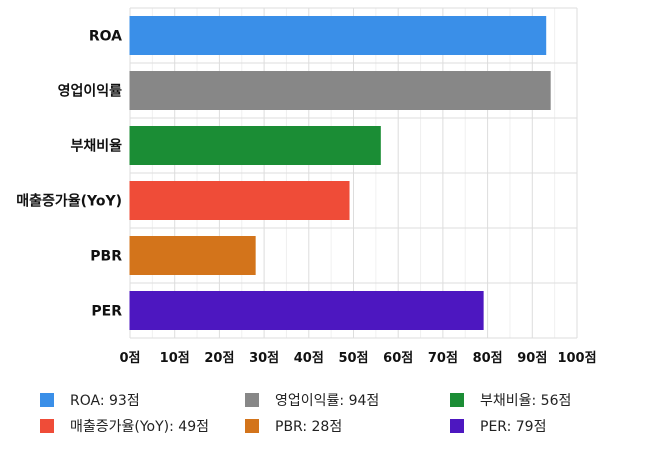 The image size is (650, 450). What do you see at coordinates (264, 358) in the screenshot?
I see `x-tick-label-3: 30점` at bounding box center [264, 358].